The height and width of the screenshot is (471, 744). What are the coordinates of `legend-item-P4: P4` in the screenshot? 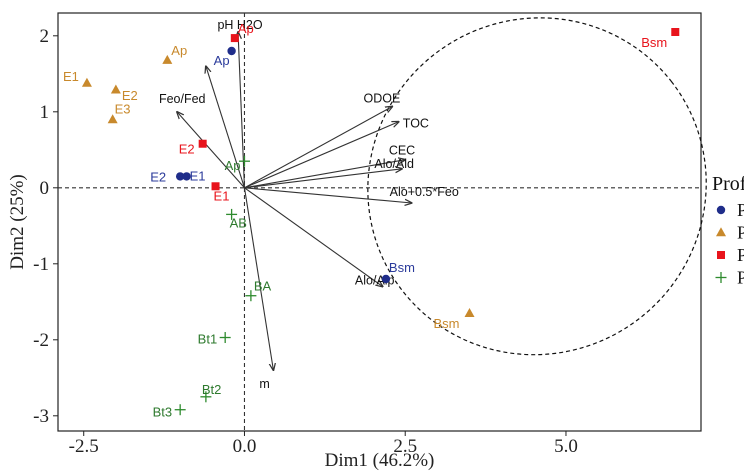 It's located at (729, 278).